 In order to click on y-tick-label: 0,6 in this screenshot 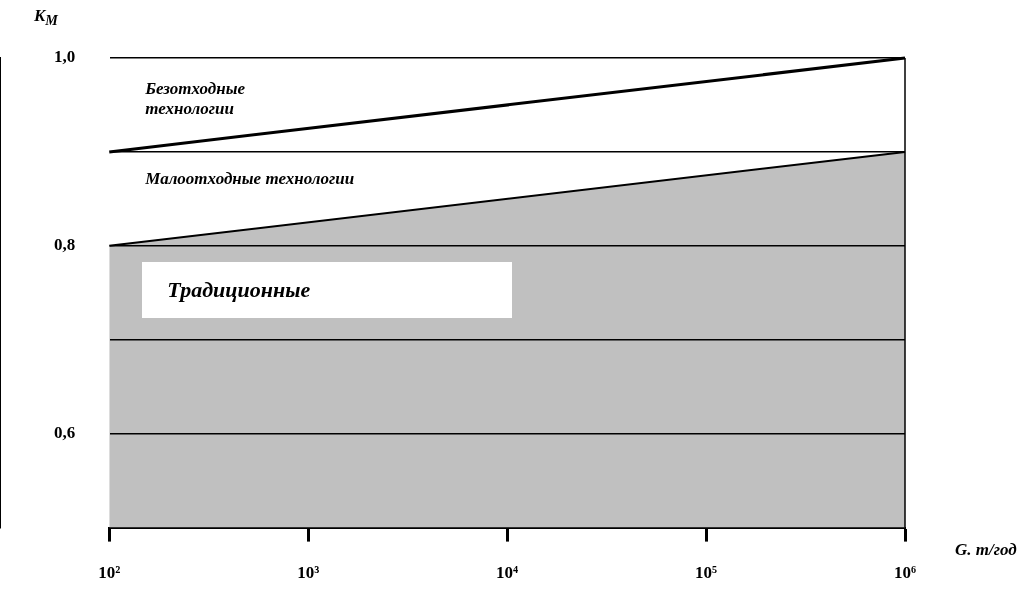, I will do `click(65, 433)`.